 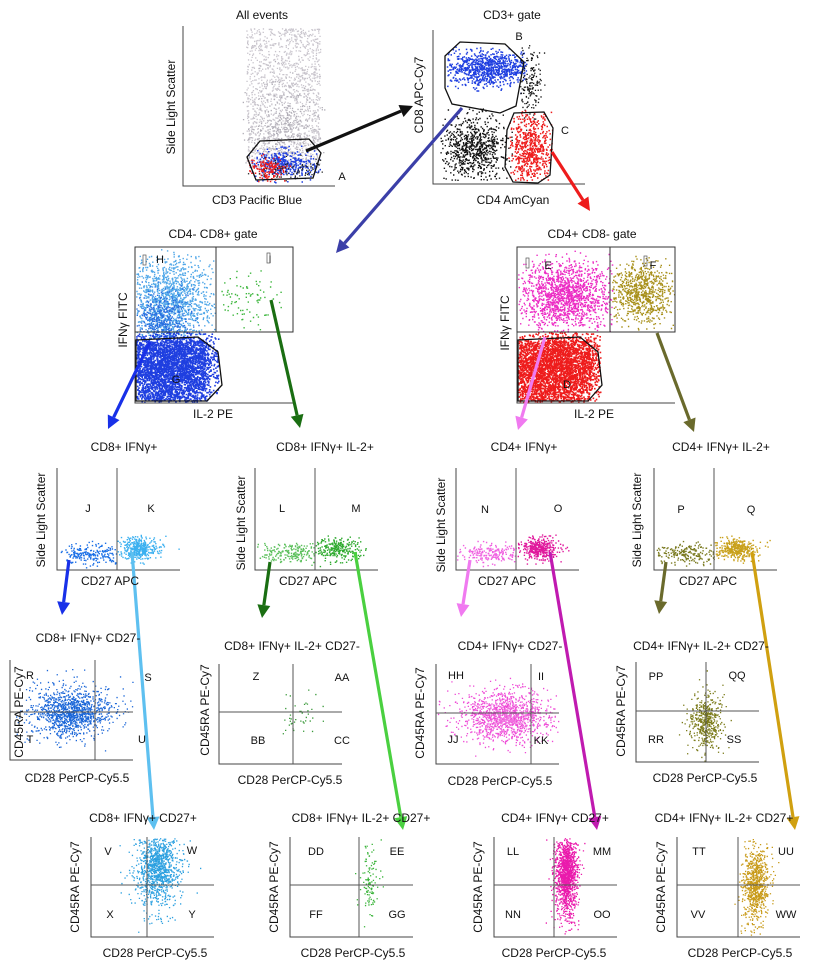 What do you see at coordinates (355, 509) in the screenshot?
I see `p8gi-gate-label-M: M` at bounding box center [355, 509].